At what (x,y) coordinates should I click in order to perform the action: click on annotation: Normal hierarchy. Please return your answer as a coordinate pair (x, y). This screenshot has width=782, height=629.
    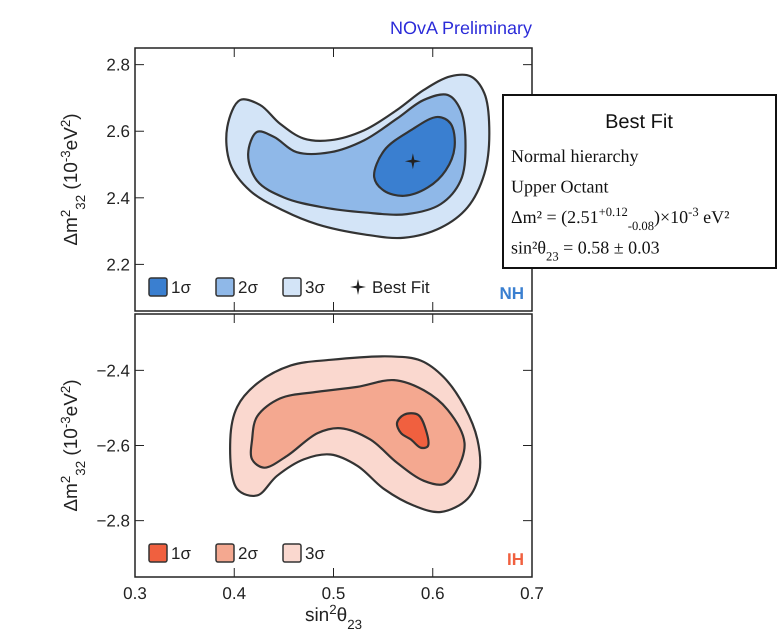
    Looking at the image, I should click on (574, 156).